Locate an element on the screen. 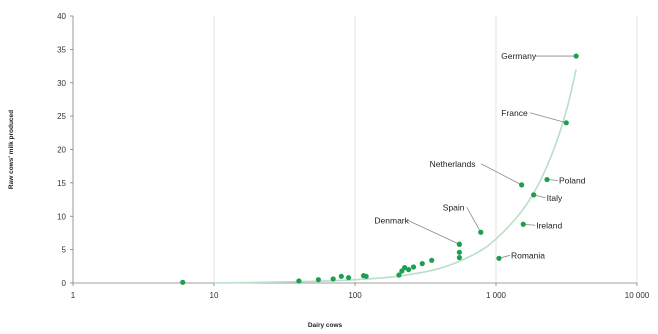 The height and width of the screenshot is (334, 658). x-tick-labels: 1 10 100 1 000 10 000 is located at coordinates (360, 295).